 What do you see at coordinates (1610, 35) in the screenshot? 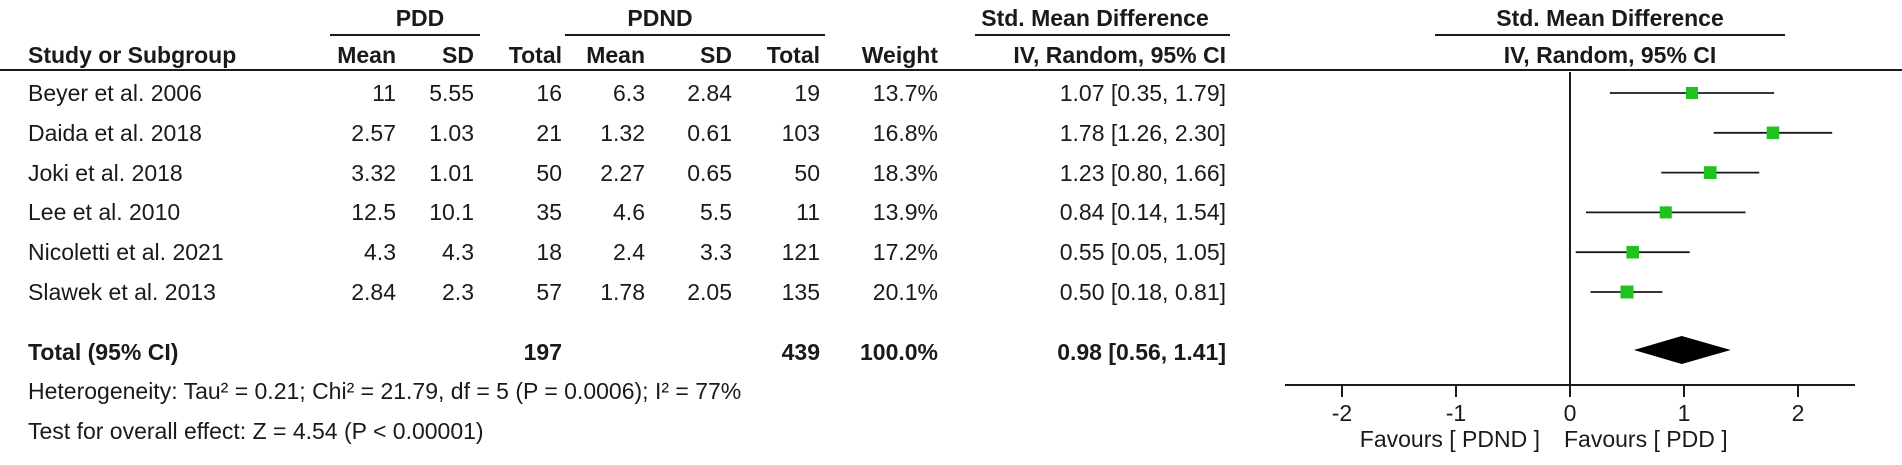
I see `smd-right-rule` at bounding box center [1610, 35].